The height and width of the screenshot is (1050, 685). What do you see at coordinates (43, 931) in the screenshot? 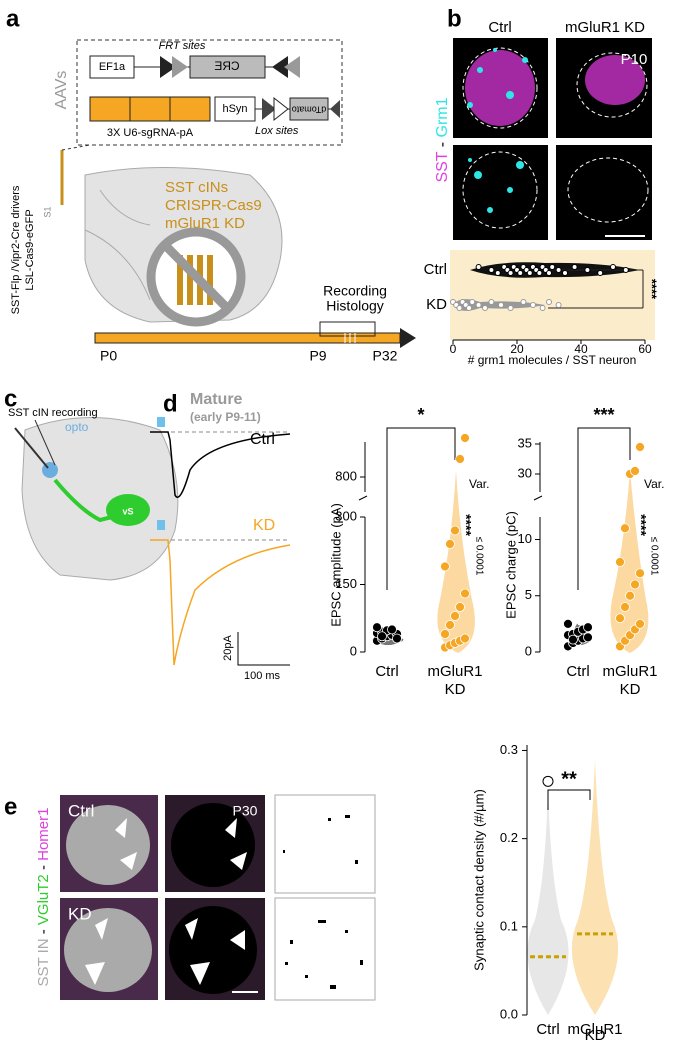
I see `side-part: -` at bounding box center [43, 931].